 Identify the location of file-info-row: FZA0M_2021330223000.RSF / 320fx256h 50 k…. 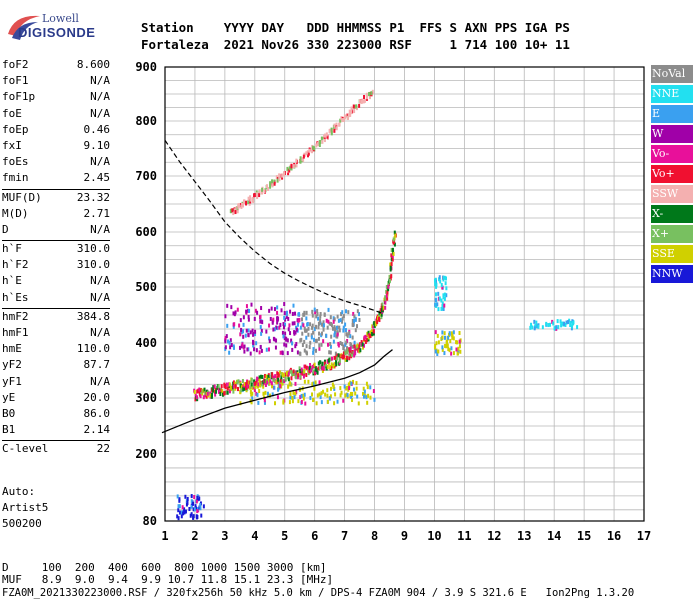
(318, 593).